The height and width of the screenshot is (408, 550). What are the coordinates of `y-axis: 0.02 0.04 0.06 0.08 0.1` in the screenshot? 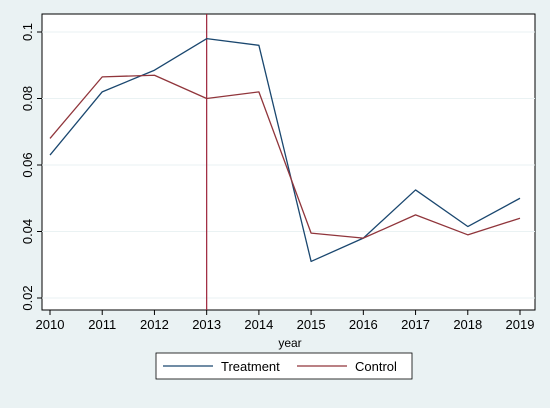 It's located at (31, 167).